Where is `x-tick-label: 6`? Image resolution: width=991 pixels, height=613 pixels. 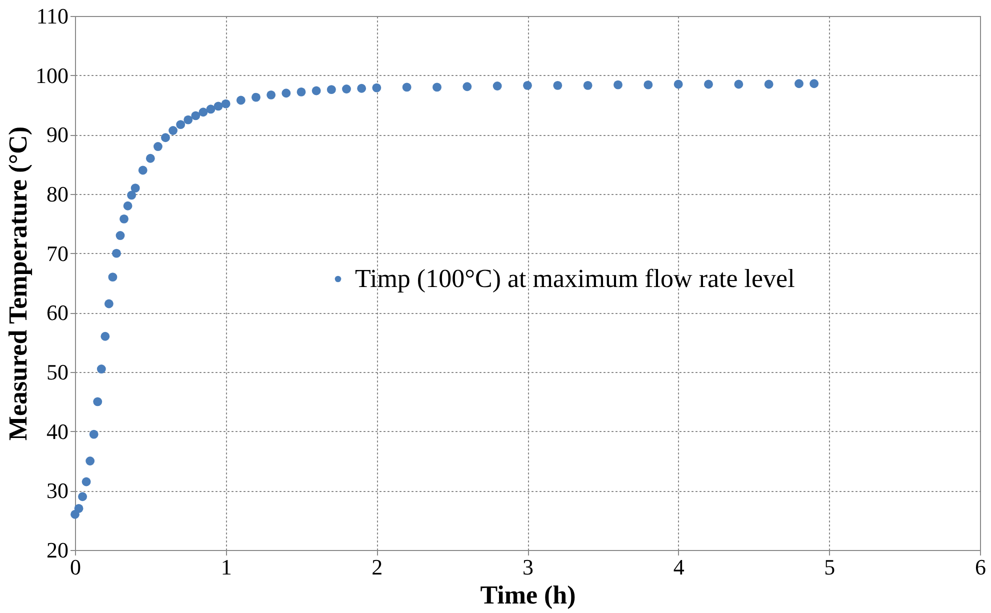
x-tick-label: 6 is located at coordinates (980, 567).